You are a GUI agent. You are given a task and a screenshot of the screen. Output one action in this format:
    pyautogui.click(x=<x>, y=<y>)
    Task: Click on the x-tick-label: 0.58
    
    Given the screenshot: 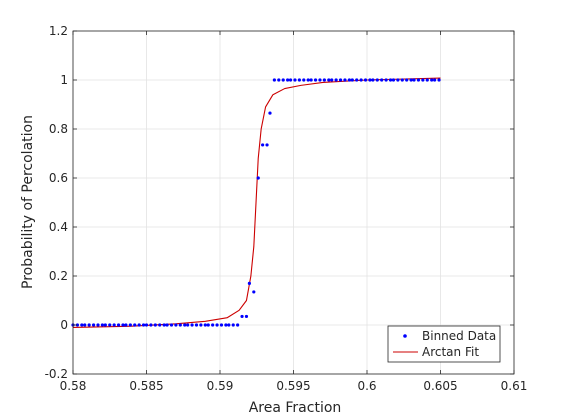 What is the action you would take?
    pyautogui.click(x=73, y=386)
    